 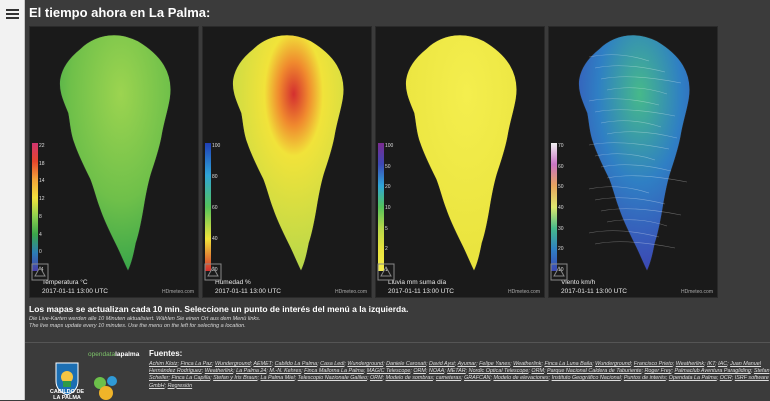 What do you see at coordinates (406, 364) in the screenshot?
I see `source-link: Daniele Carosati` at bounding box center [406, 364].